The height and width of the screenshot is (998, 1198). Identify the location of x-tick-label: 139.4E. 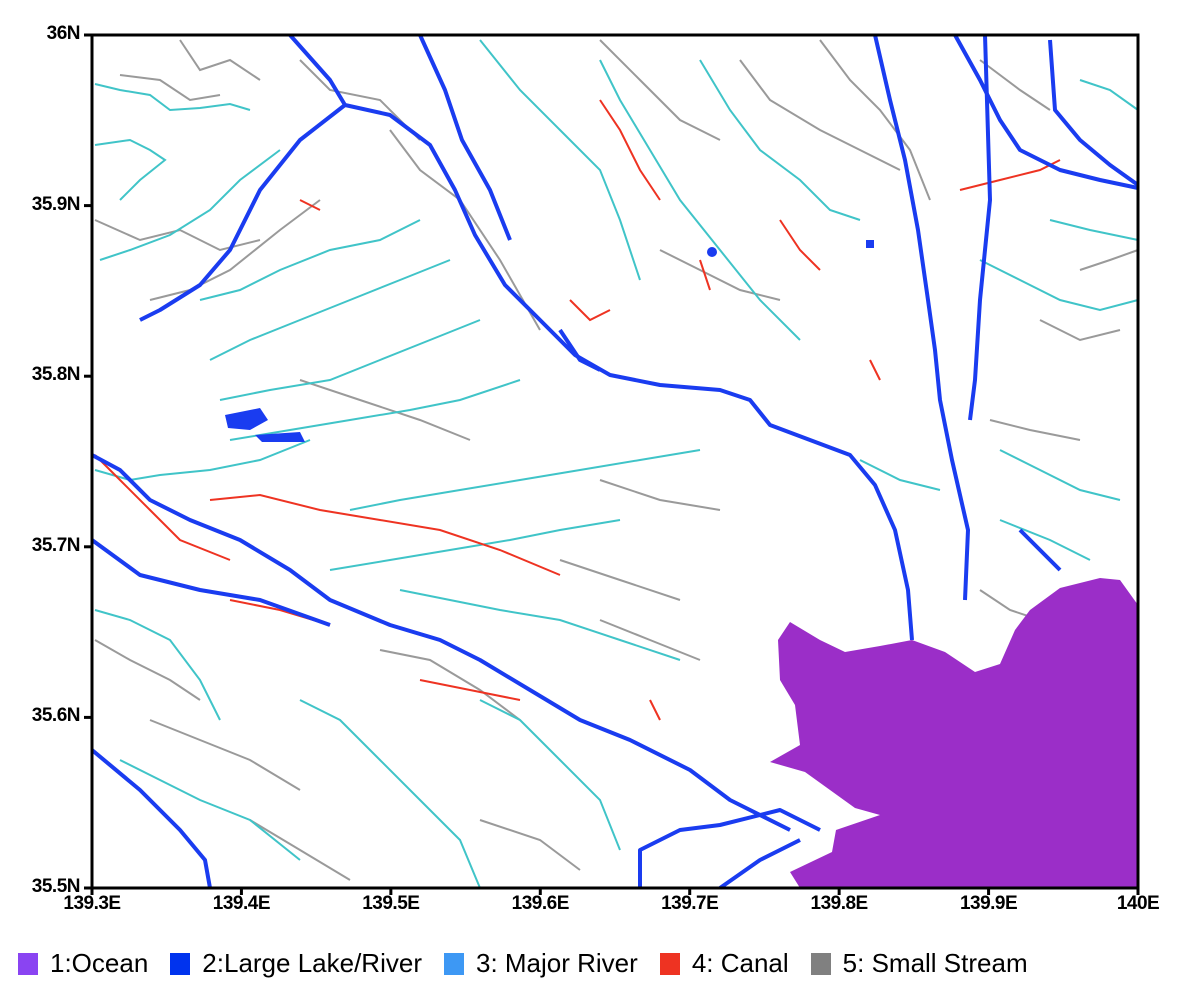
(241, 903).